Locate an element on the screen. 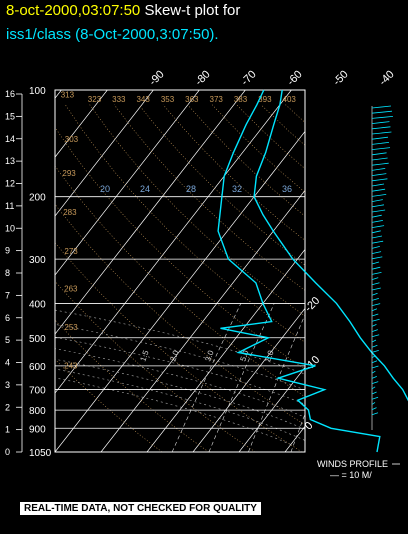 The width and height of the screenshot is (408, 534). chart-title: 8-oct-2000,03:07:50 Skew-t plot for is located at coordinates (123, 10).